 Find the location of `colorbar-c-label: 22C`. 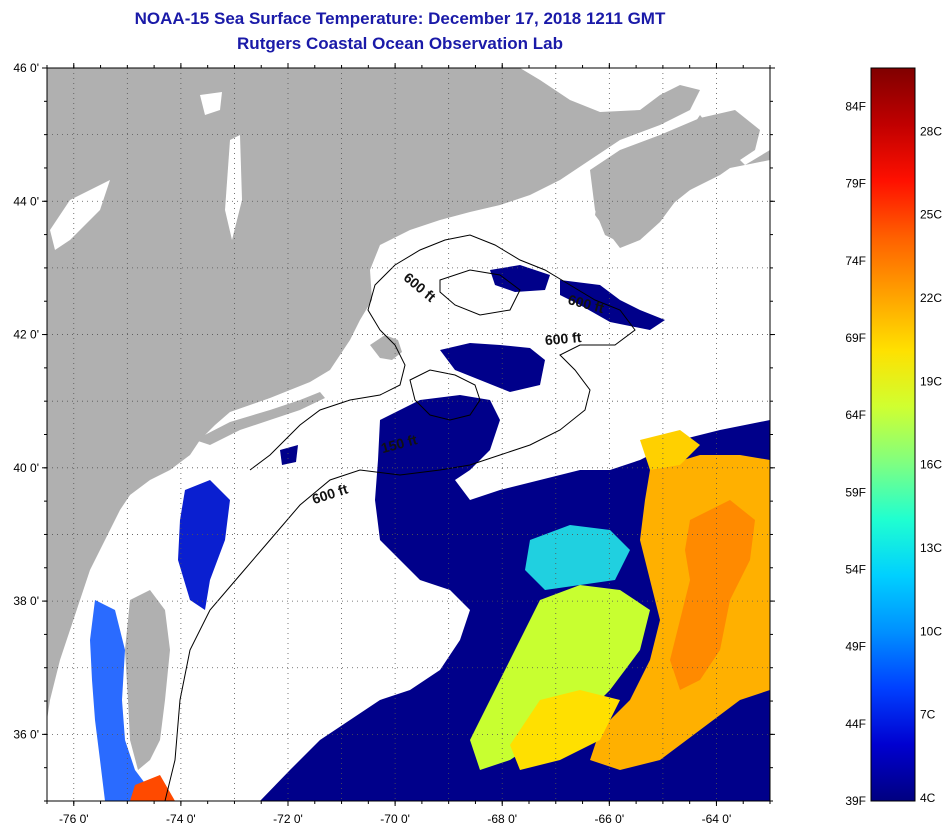

colorbar-c-label: 22C is located at coordinates (931, 298).